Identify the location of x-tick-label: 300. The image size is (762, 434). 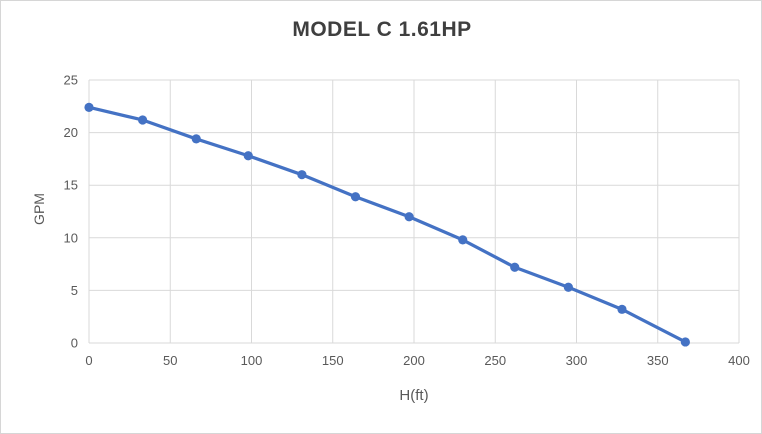
(577, 360).